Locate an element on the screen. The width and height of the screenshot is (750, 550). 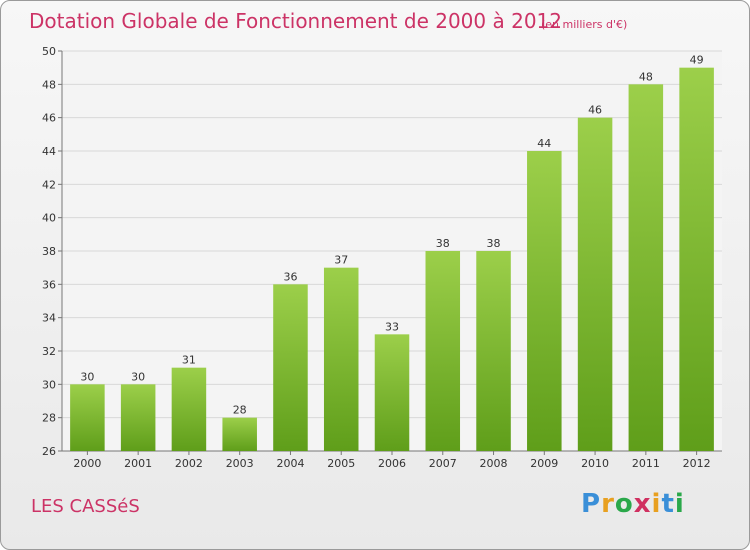
y-tick-label: 50 is located at coordinates (49, 51).